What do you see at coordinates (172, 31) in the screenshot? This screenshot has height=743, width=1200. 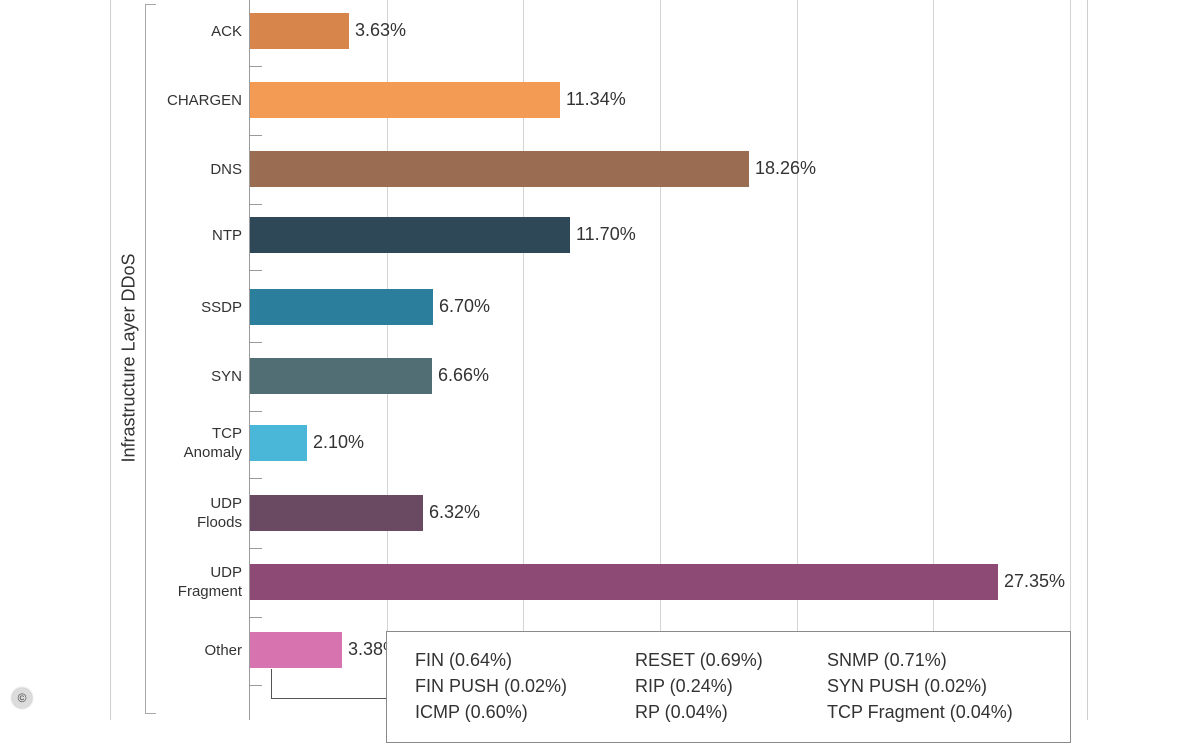 I see `category-label: ACK` at bounding box center [172, 31].